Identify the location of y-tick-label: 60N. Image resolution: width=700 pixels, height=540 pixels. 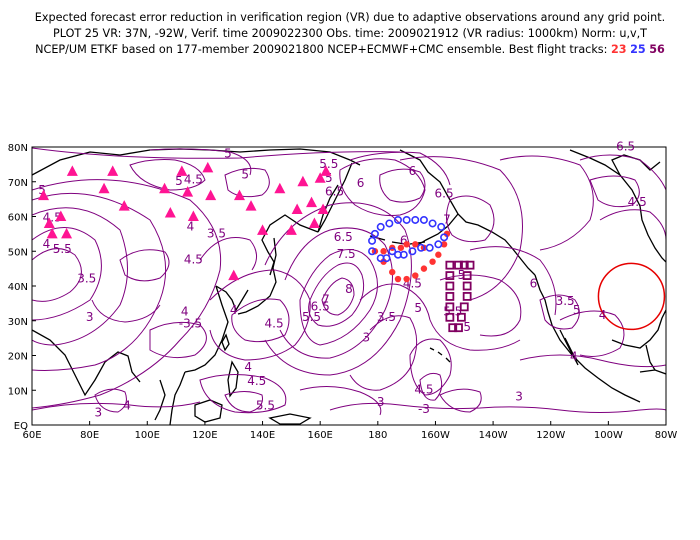
(18, 218).